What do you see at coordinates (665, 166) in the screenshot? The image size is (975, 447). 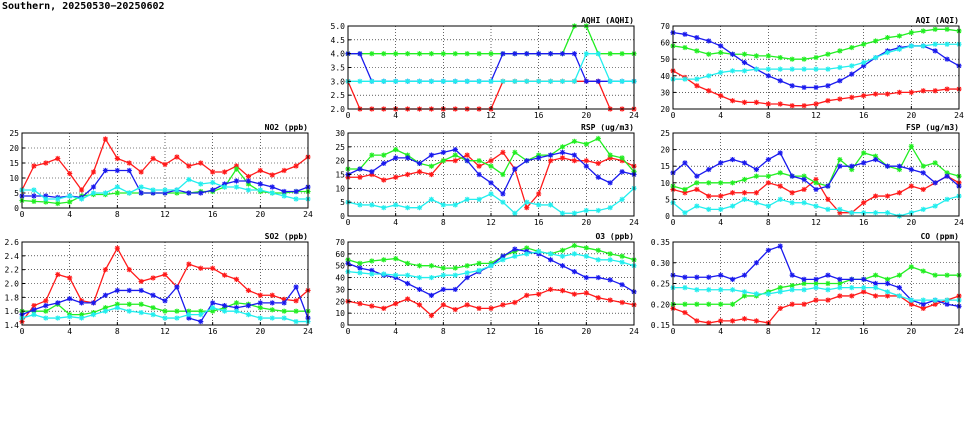 I see `y-tick-label: 15` at bounding box center [665, 166].